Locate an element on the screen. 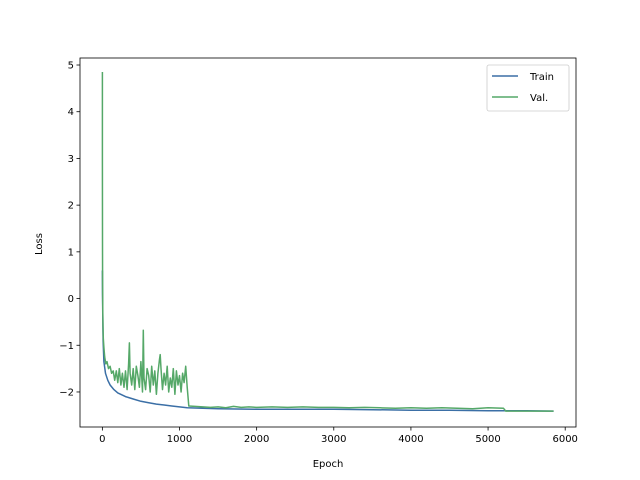 This screenshot has height=480, width=640. y-tick-label: 2 is located at coordinates (71, 206).